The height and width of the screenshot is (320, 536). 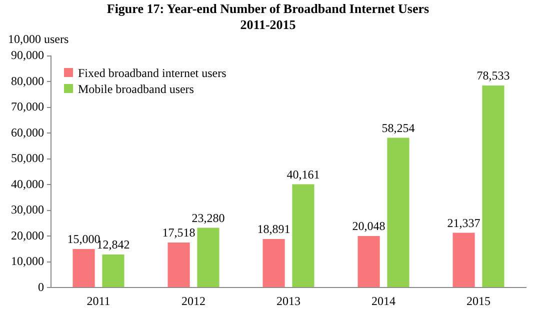 I want to click on y-tick-label: 80,000, so click(x=27, y=81).